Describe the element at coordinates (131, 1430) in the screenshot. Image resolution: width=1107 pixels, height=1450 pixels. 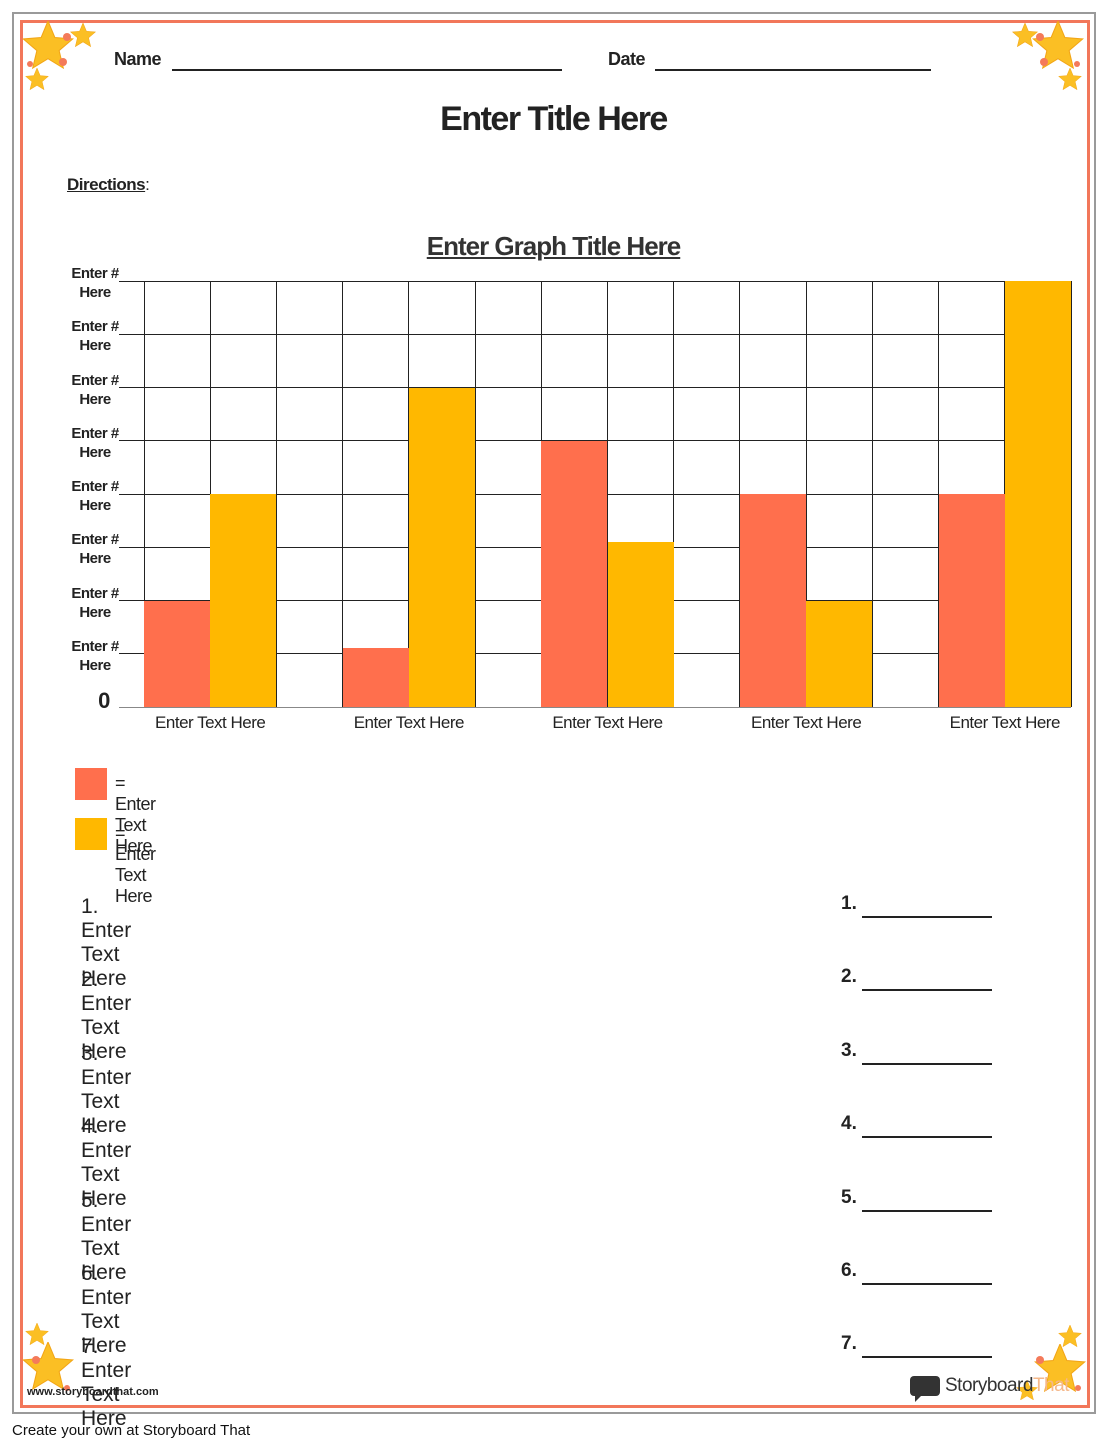
I see `credit: Create your own at Storyboard That` at that location.